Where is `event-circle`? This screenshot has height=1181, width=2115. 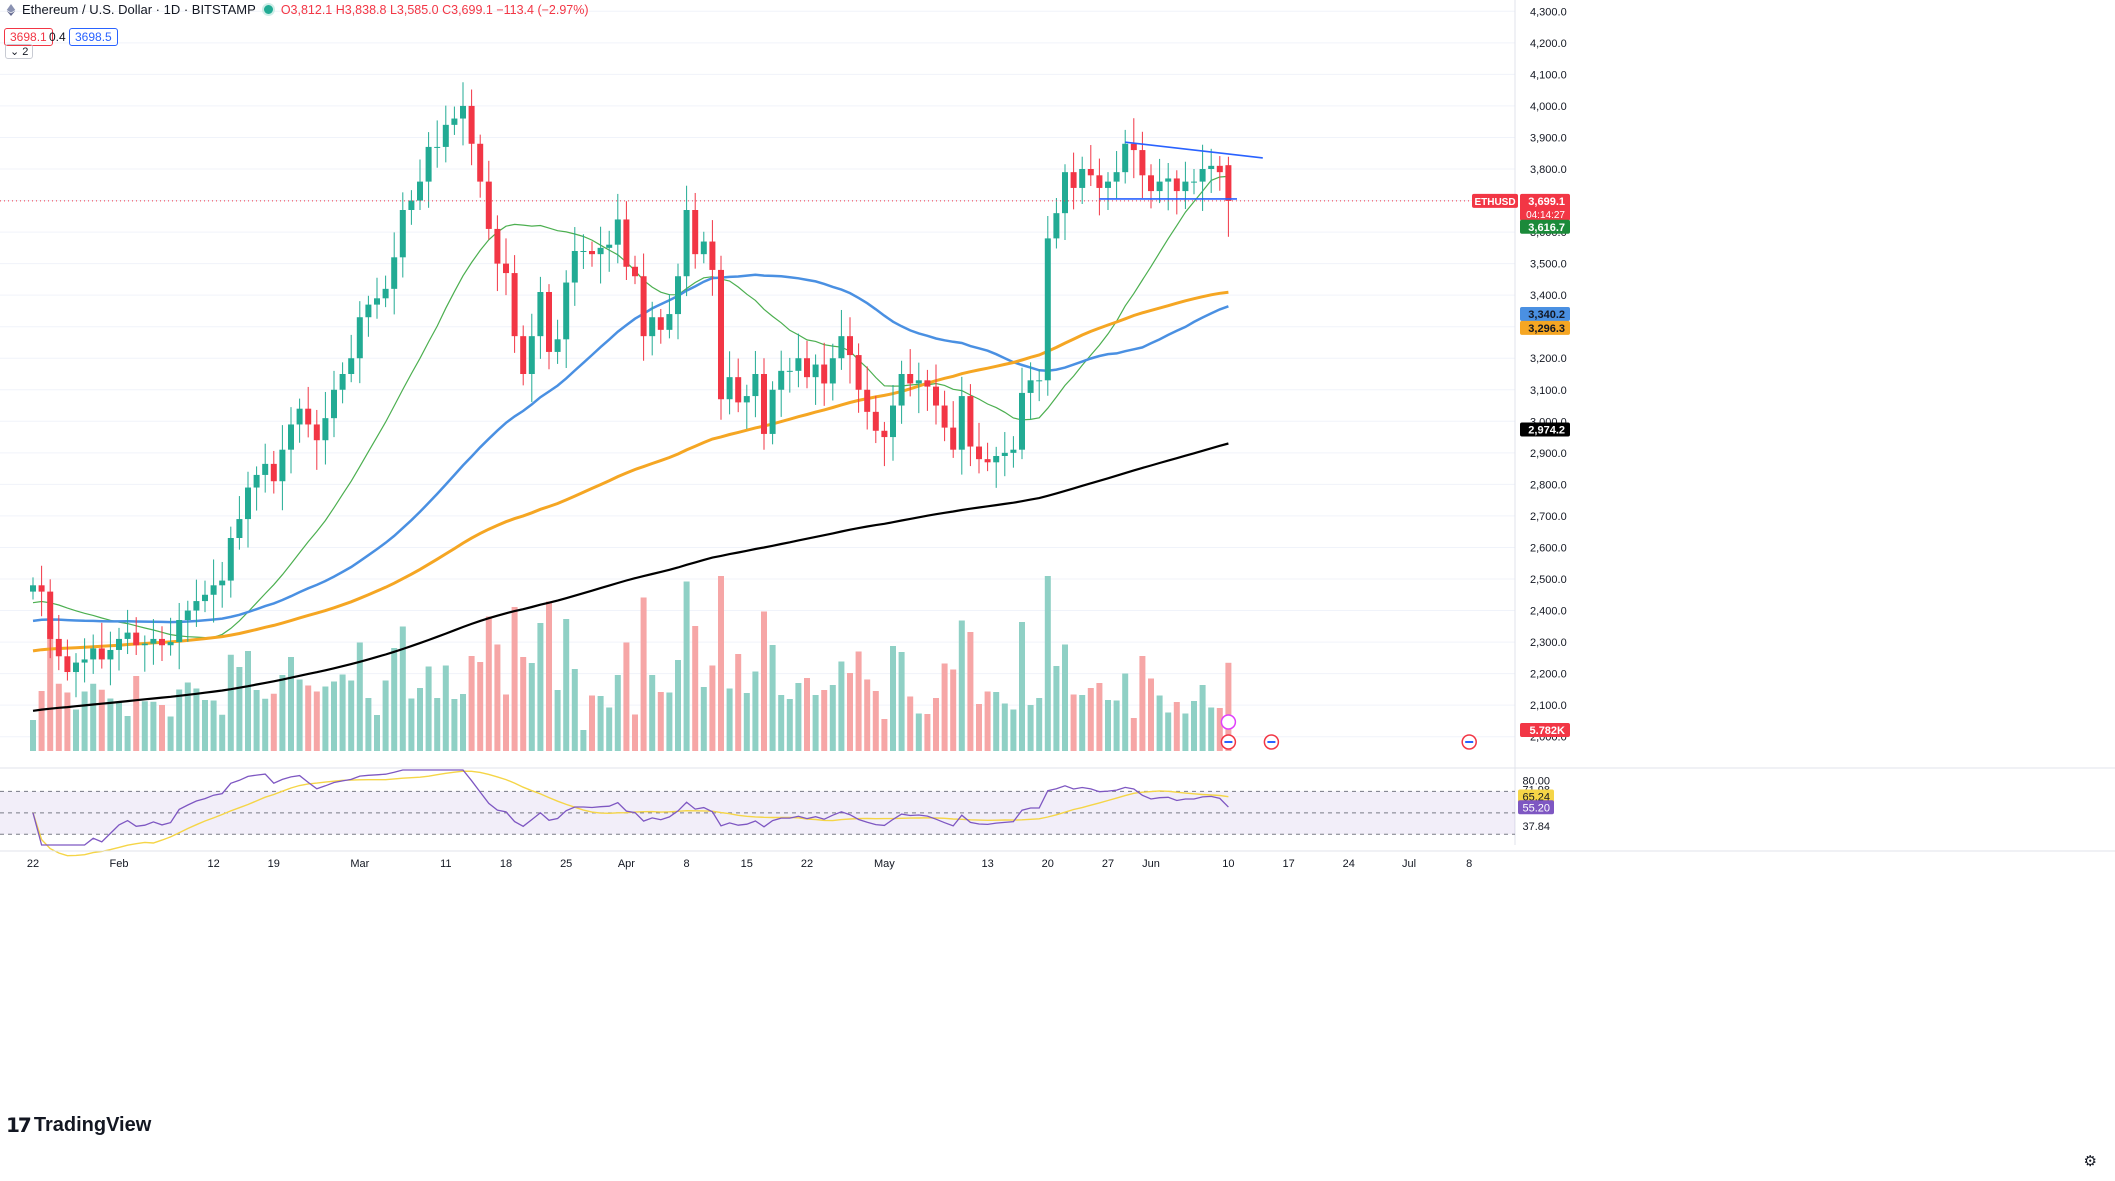 event-circle is located at coordinates (1228, 722).